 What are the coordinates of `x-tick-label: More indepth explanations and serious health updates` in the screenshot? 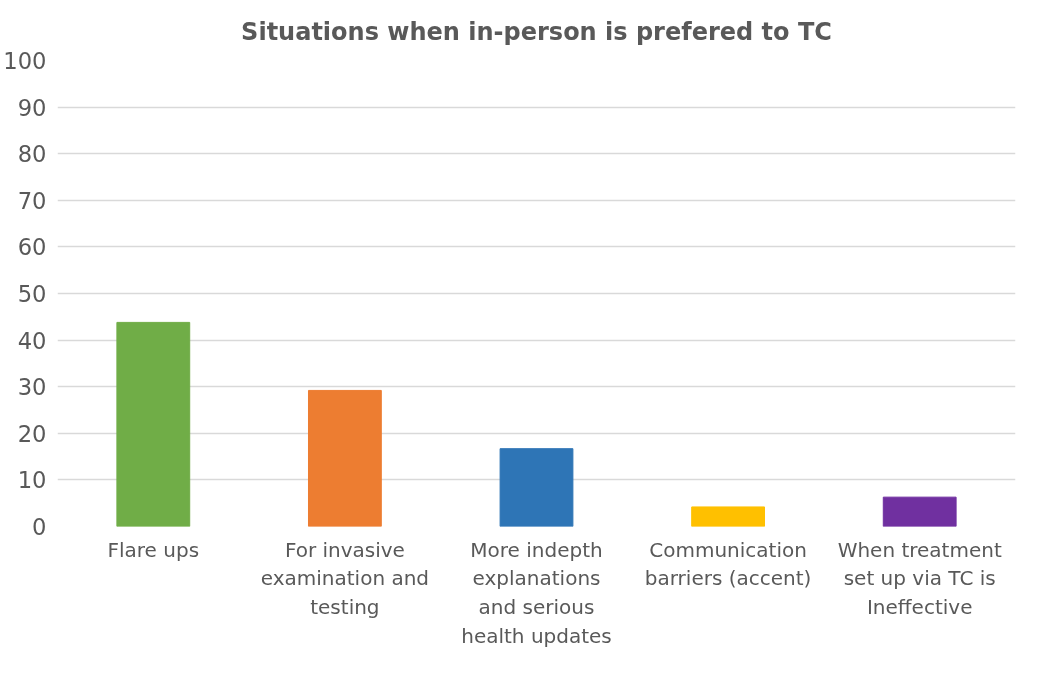 It's located at (536, 592).